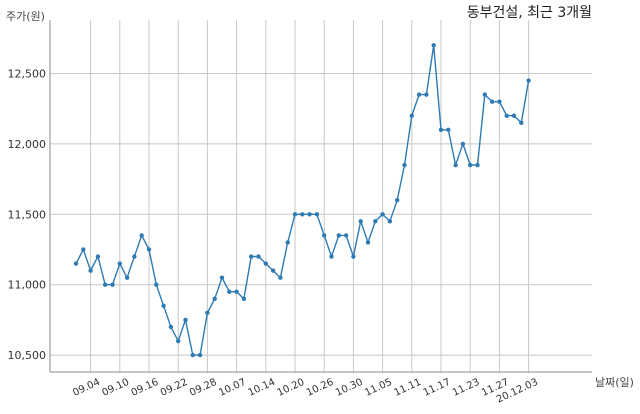 The width and height of the screenshot is (640, 414). Describe the element at coordinates (437, 388) in the screenshot. I see `x-tick-label: 11.17` at that location.